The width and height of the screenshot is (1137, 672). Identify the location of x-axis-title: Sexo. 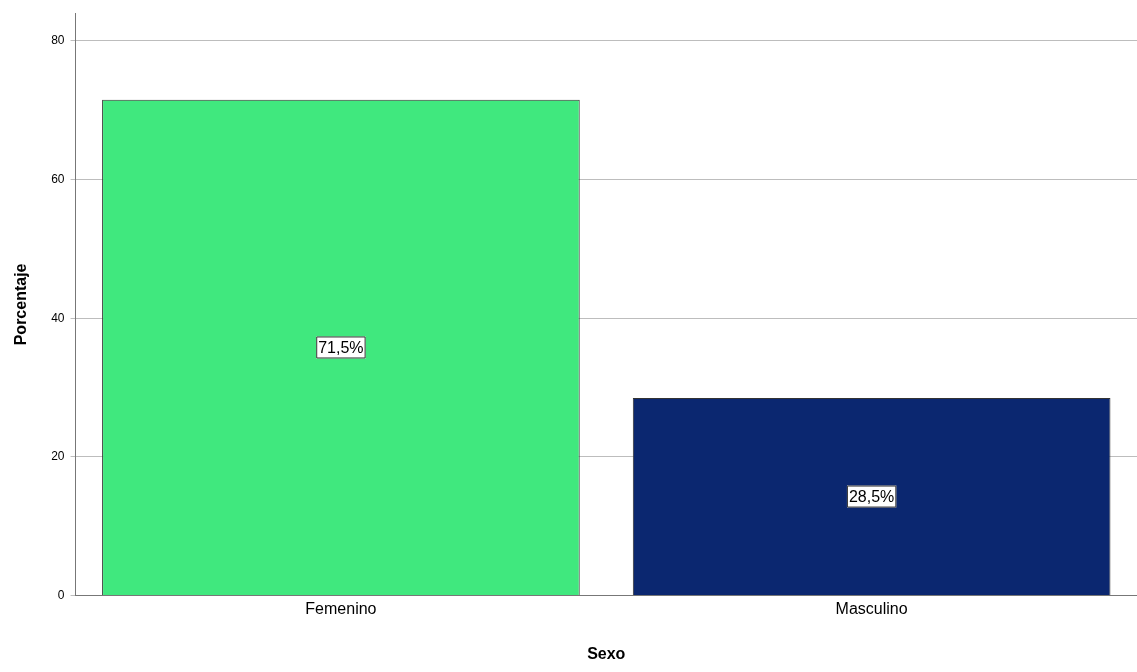
(606, 653).